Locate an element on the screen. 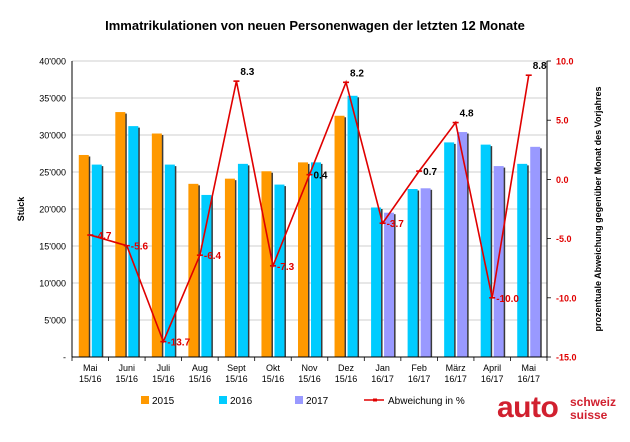 This screenshot has height=442, width=630. y-tick-label: 40'000 is located at coordinates (52, 62).